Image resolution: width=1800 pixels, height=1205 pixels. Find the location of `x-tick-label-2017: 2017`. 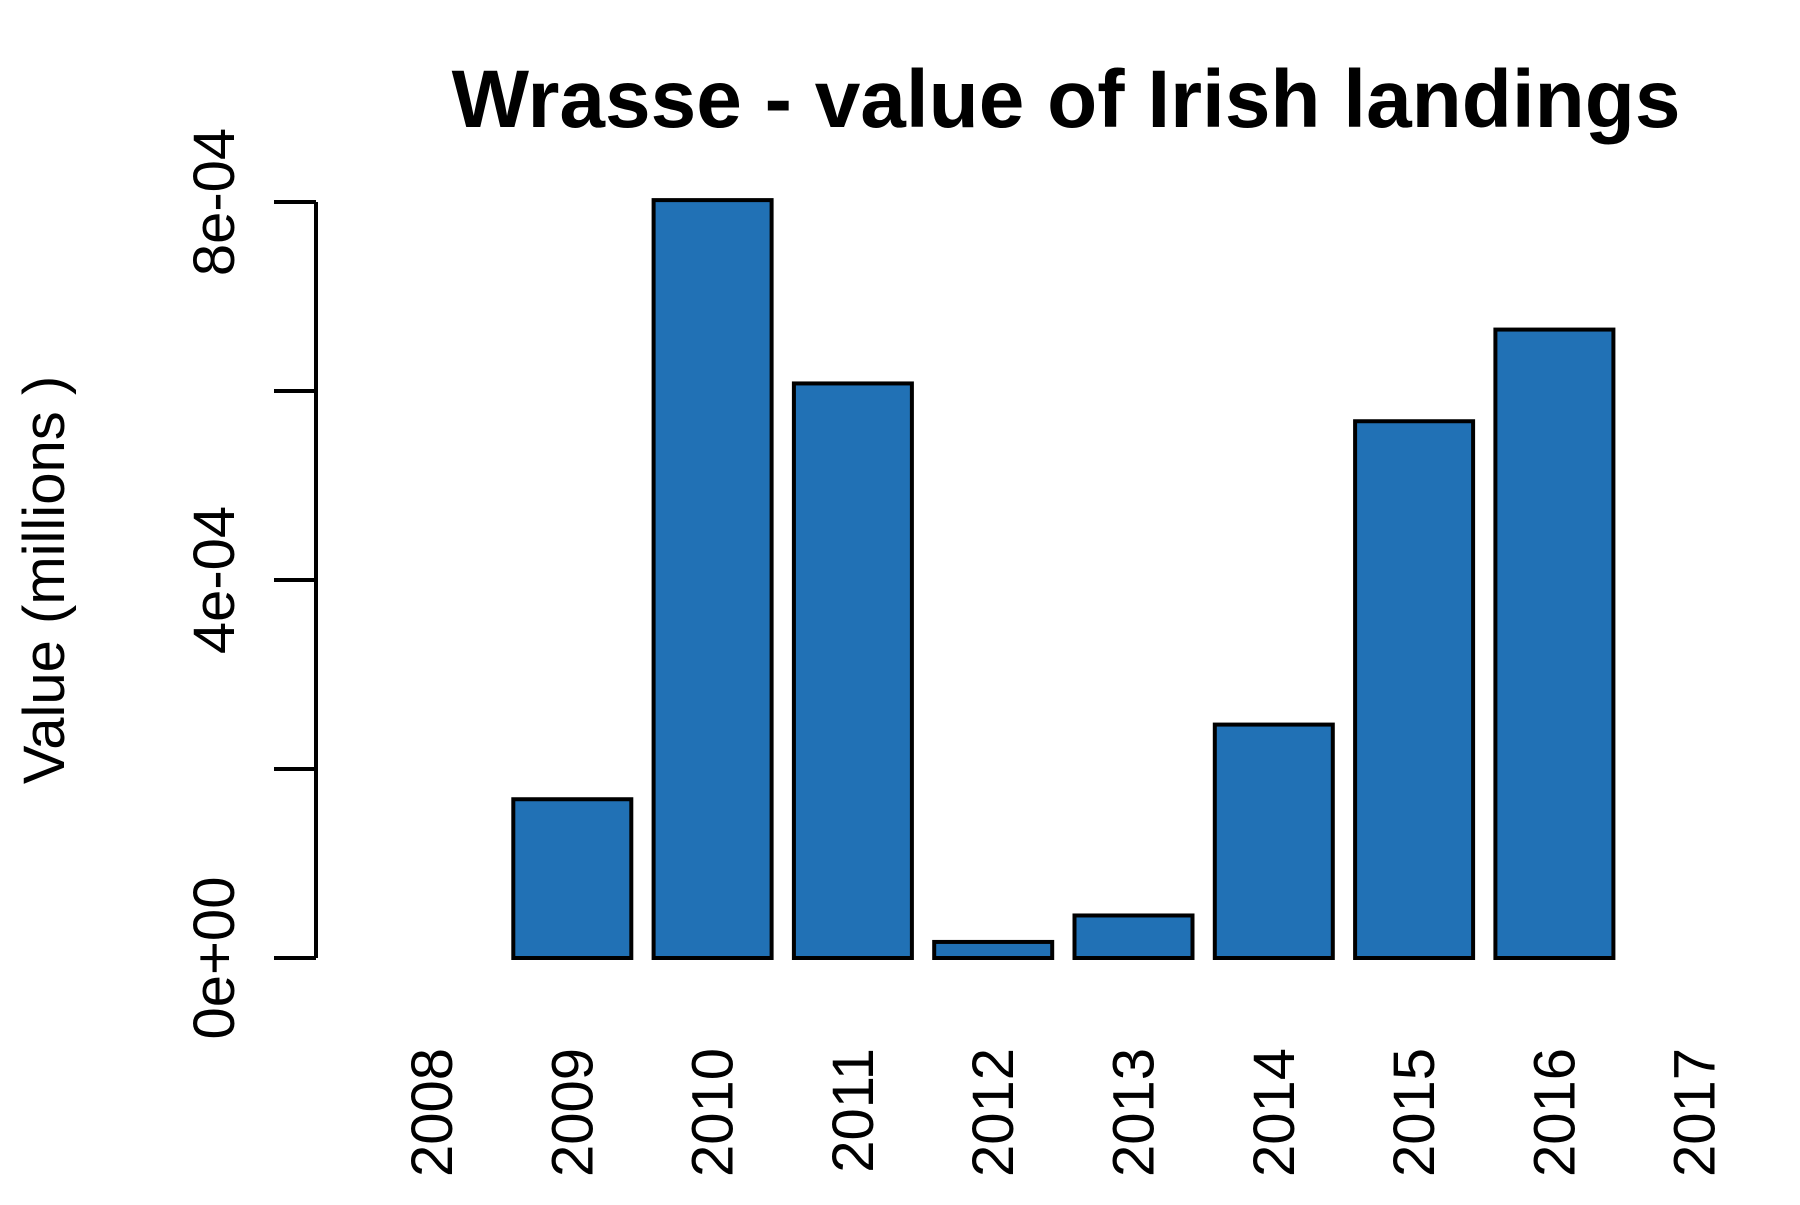

x-tick-label-2017: 2017 is located at coordinates (1695, 1112).